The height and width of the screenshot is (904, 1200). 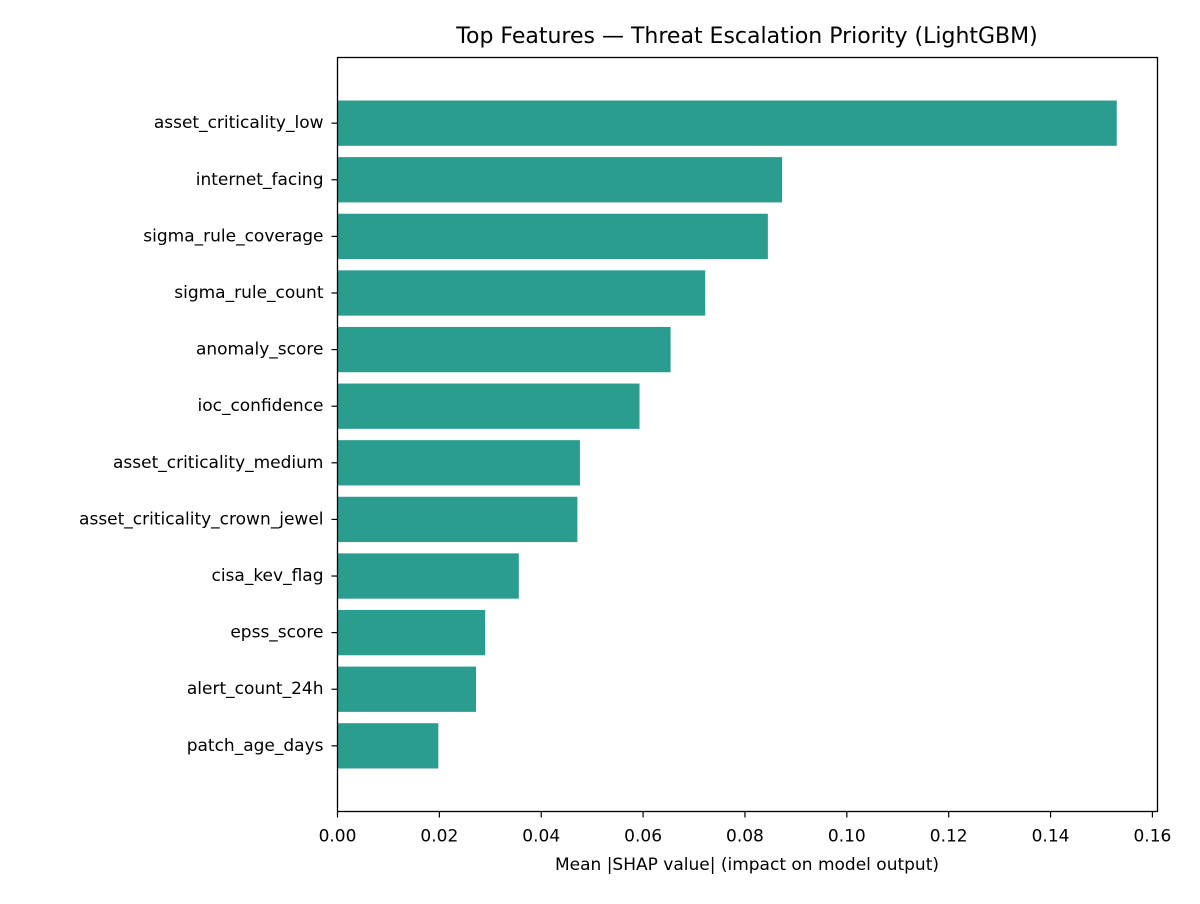 What do you see at coordinates (276, 633) in the screenshot?
I see `y-tick-label: epss_score` at bounding box center [276, 633].